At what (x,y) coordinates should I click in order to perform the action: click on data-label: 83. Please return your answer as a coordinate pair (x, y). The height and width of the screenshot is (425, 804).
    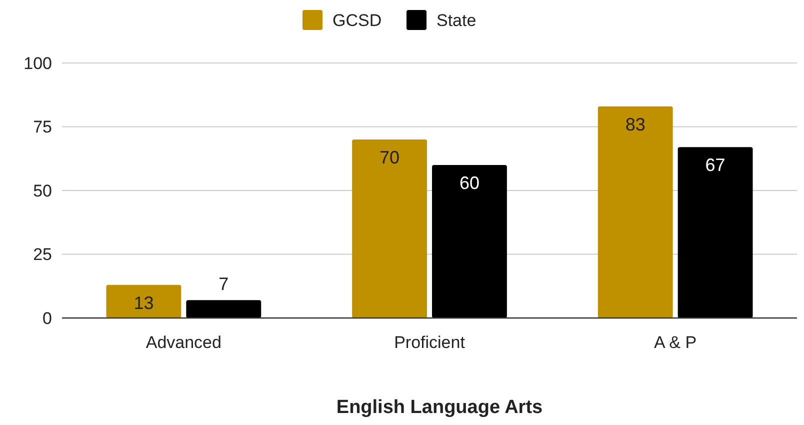
    Looking at the image, I should click on (635, 124).